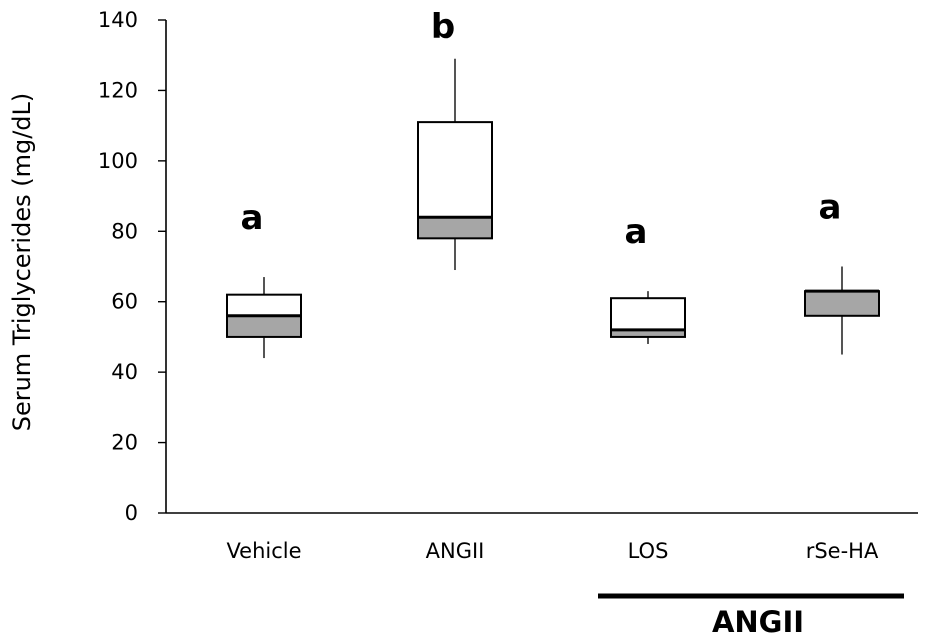 The height and width of the screenshot is (639, 937). I want to click on y-tick-label: 120, so click(118, 90).